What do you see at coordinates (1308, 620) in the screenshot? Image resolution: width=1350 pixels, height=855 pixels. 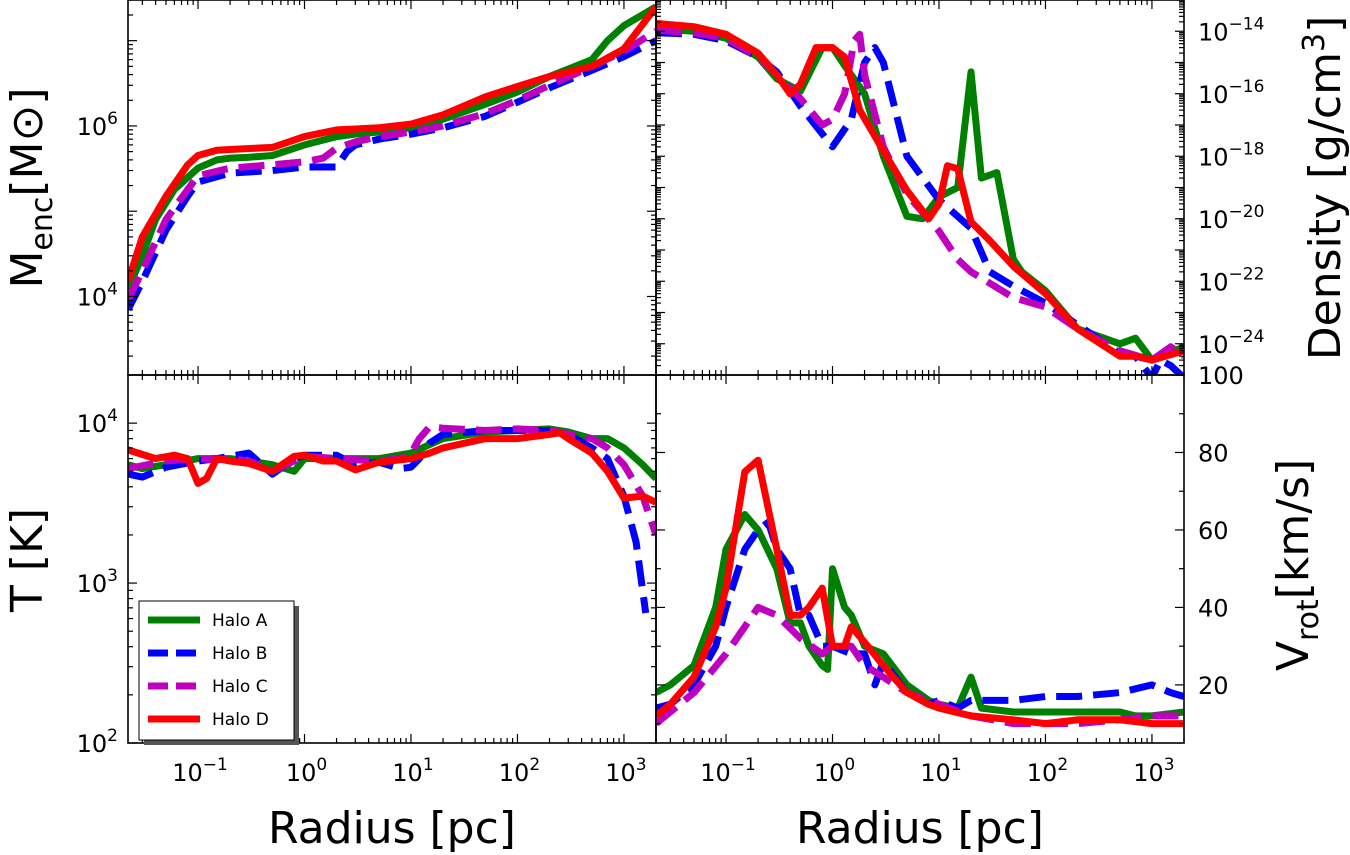 I see `ylabel-vrot-sub: rot` at bounding box center [1308, 620].